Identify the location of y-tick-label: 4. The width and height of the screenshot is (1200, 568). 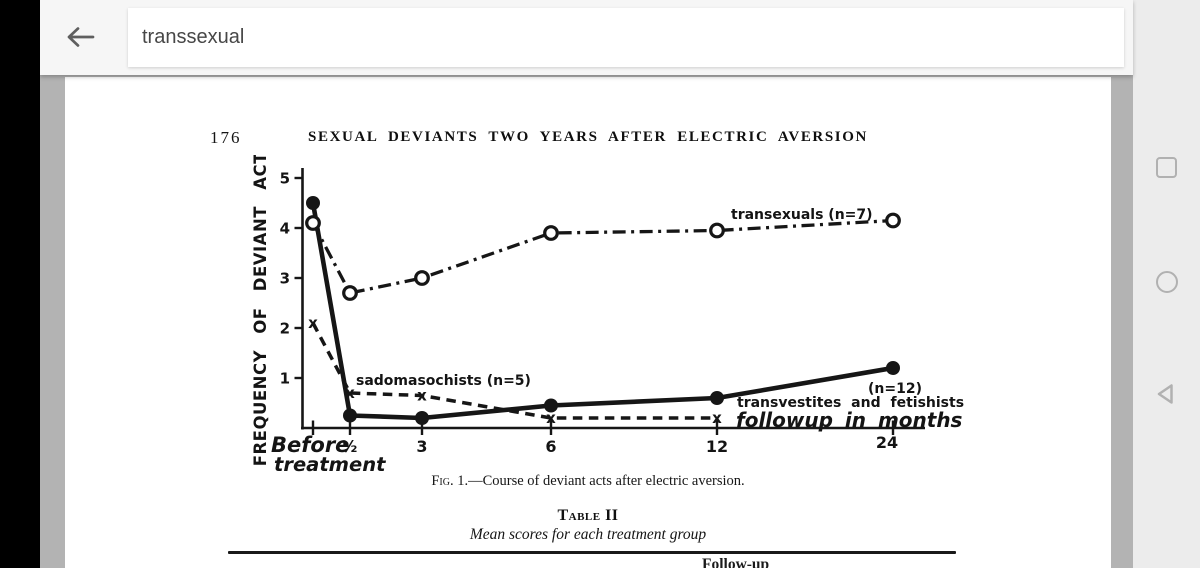
(285, 229).